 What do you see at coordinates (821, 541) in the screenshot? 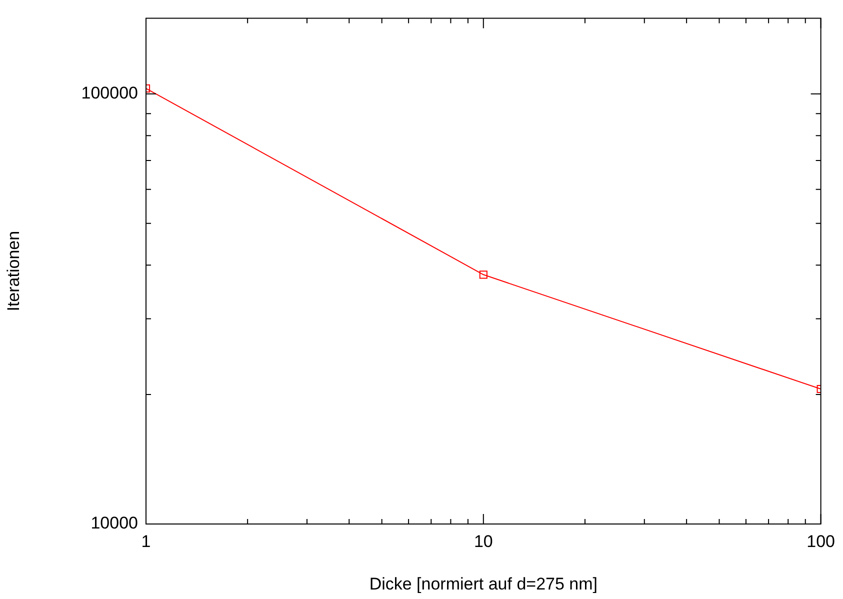
I see `x-tick-label: 100` at bounding box center [821, 541].